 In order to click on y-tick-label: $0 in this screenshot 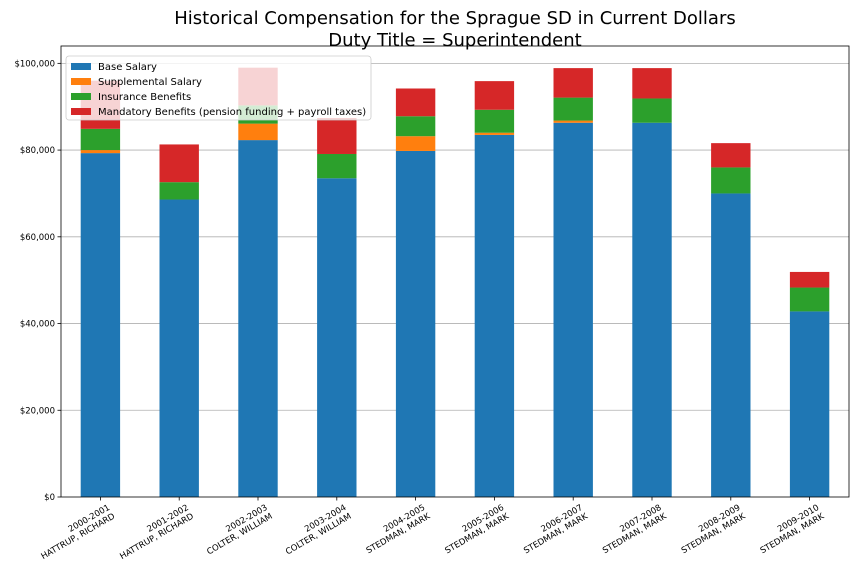, I will do `click(49, 498)`.